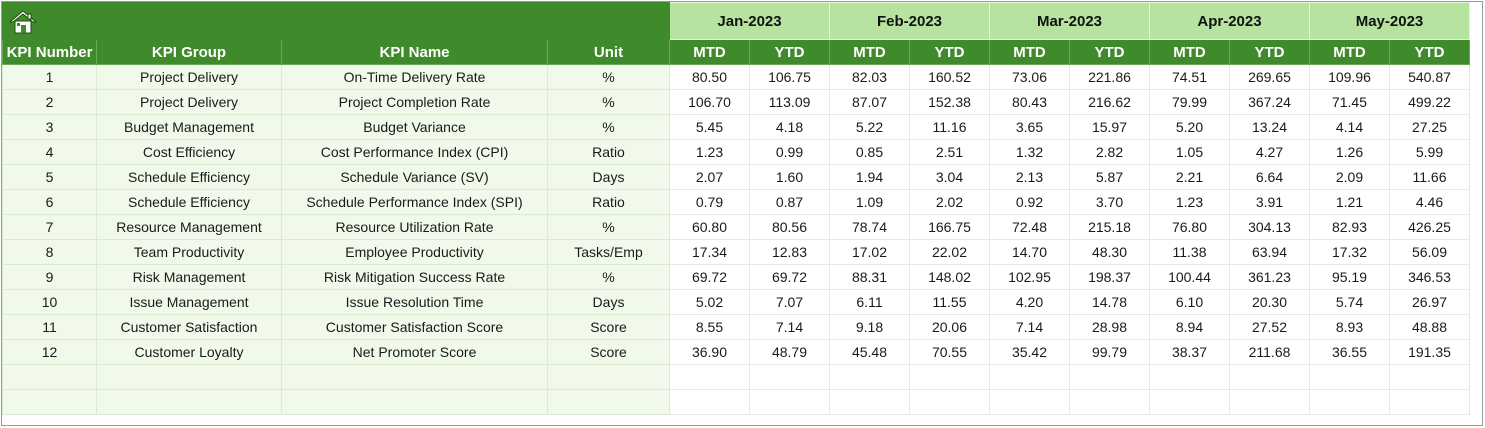 This screenshot has height=428, width=1485. Describe the element at coordinates (709, 352) in the screenshot. I see `cell-mtd-value: 36.90` at that location.